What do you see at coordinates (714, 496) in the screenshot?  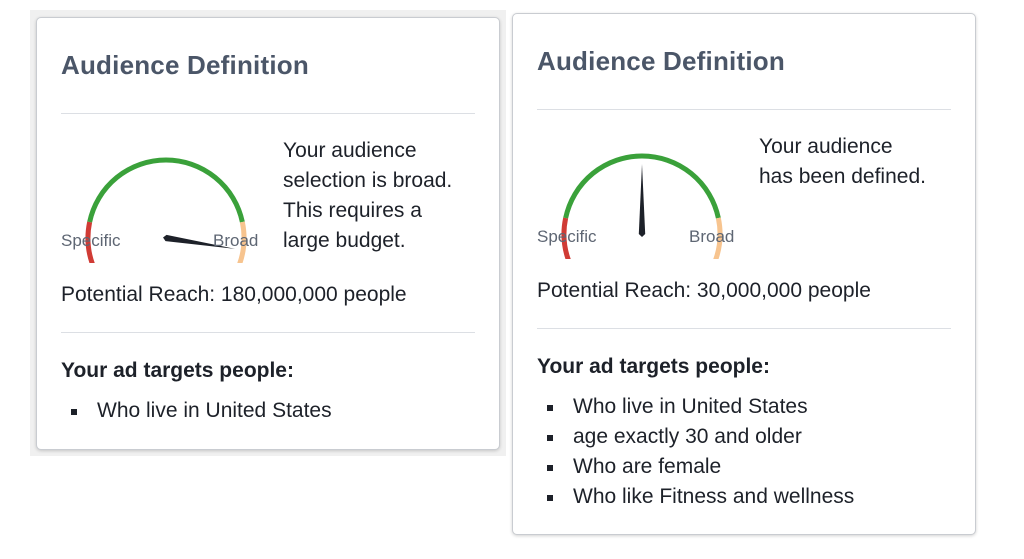 I see `target-text: Who like Fitness and wellness` at bounding box center [714, 496].